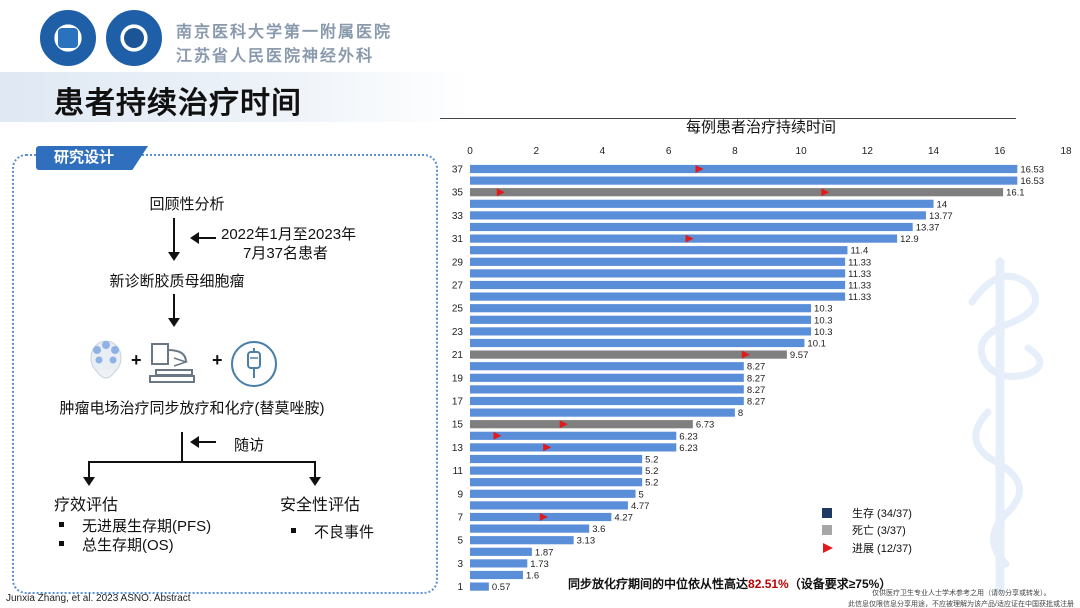 The width and height of the screenshot is (1080, 608). Describe the element at coordinates (544, 552) in the screenshot. I see `bar-value-label: 1.87` at that location.